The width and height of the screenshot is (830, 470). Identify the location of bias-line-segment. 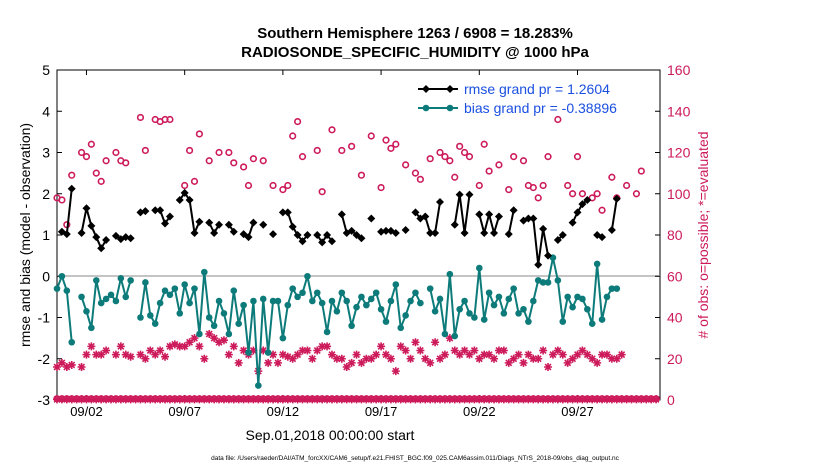
(64, 308).